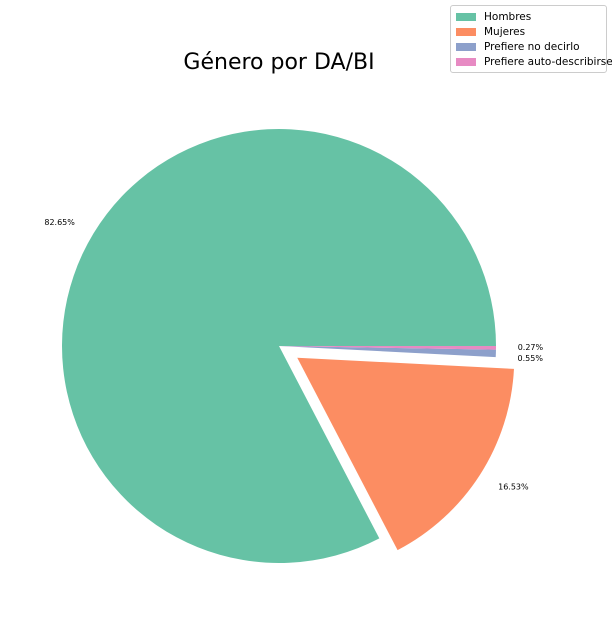 This screenshot has width=612, height=625. I want to click on legend-item-mujeres: Mujeres, so click(528, 31).